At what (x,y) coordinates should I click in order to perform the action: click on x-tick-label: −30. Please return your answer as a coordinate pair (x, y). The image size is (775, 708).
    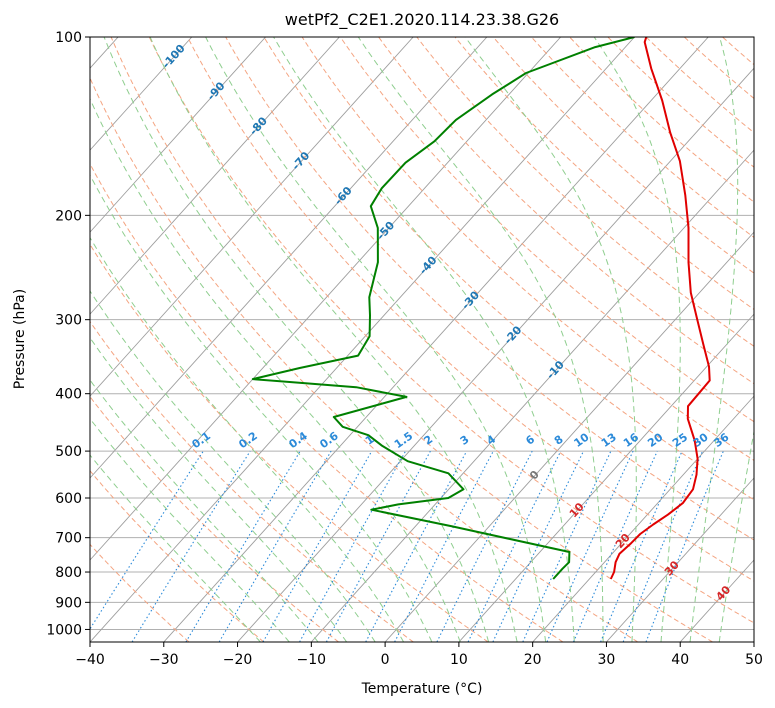
    Looking at the image, I should click on (164, 660).